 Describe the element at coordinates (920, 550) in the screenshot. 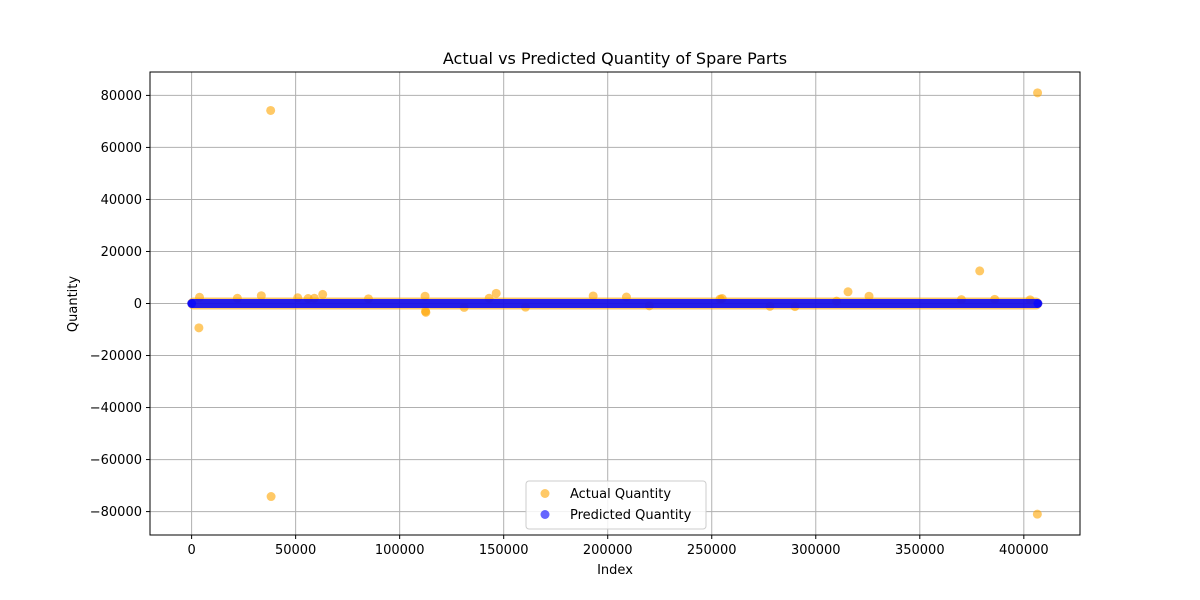

I see `x-tick-label: 350000` at that location.